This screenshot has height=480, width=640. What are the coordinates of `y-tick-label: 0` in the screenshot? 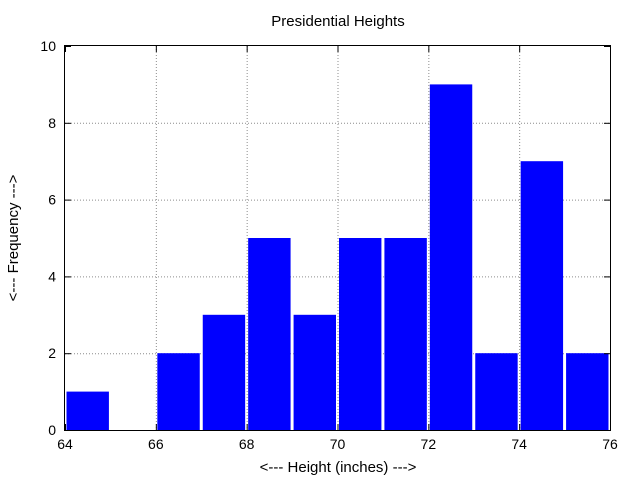 It's located at (52, 430).